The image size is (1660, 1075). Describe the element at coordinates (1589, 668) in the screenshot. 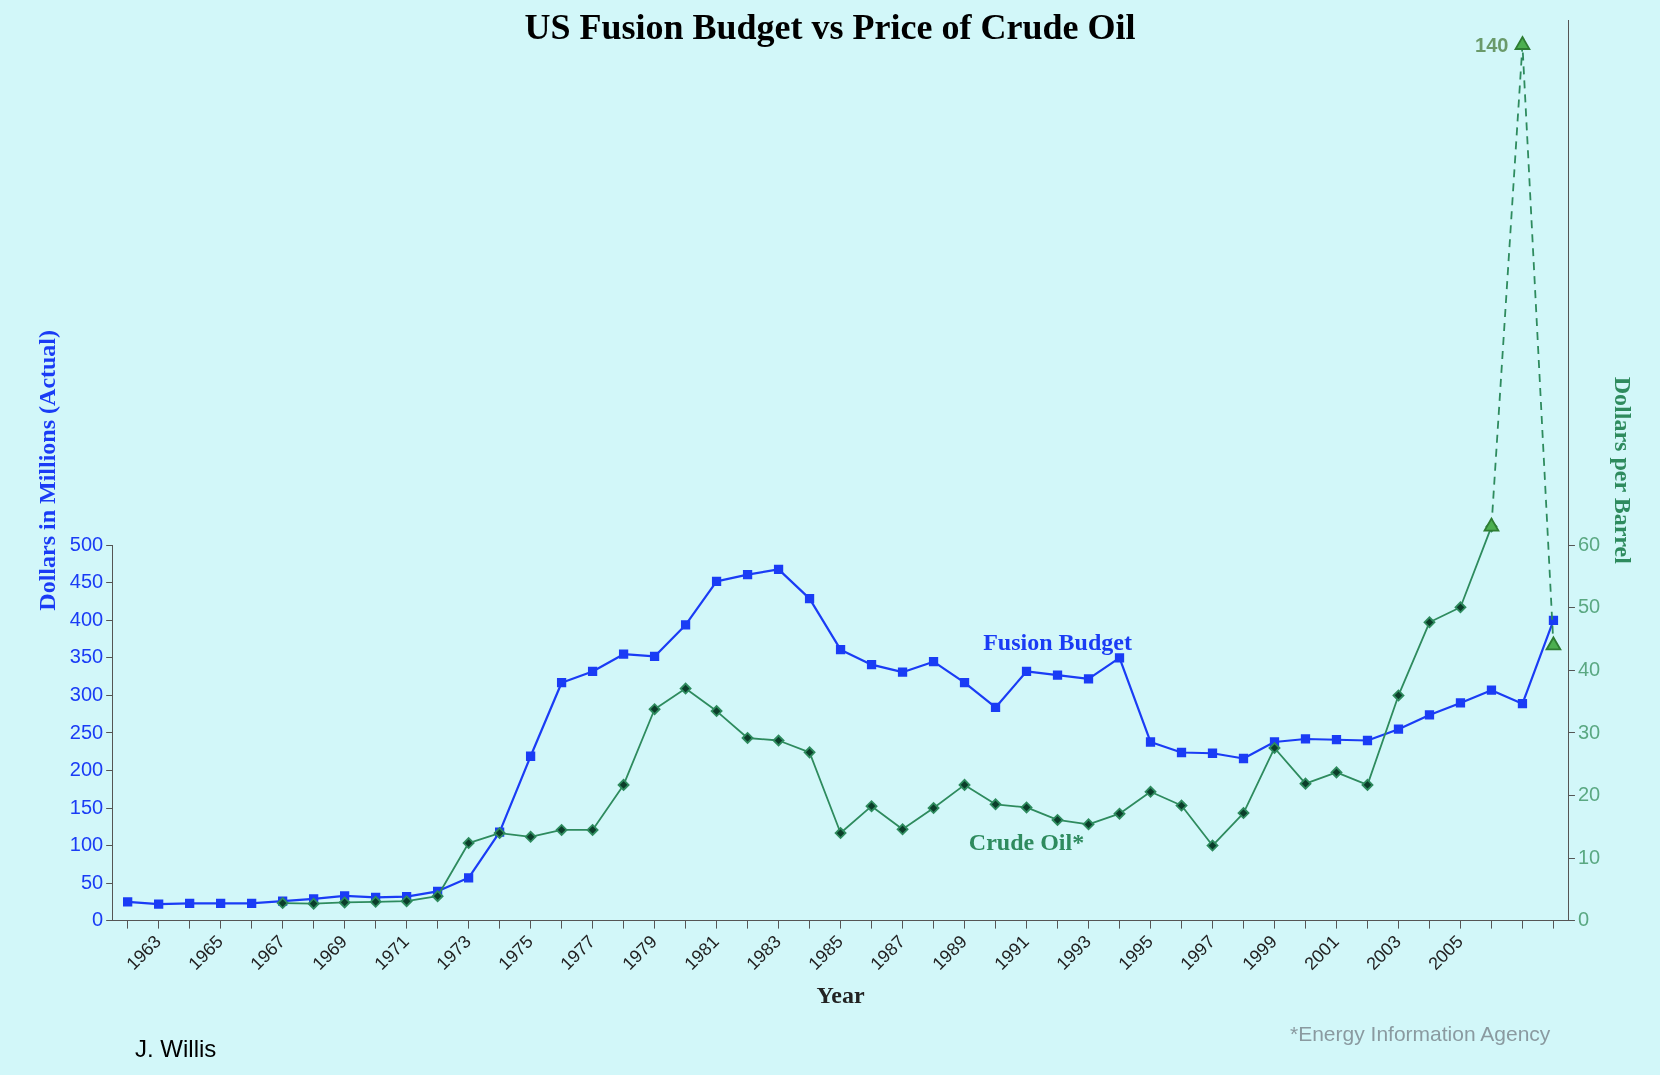

I see `y2-tick-label: 40` at that location.